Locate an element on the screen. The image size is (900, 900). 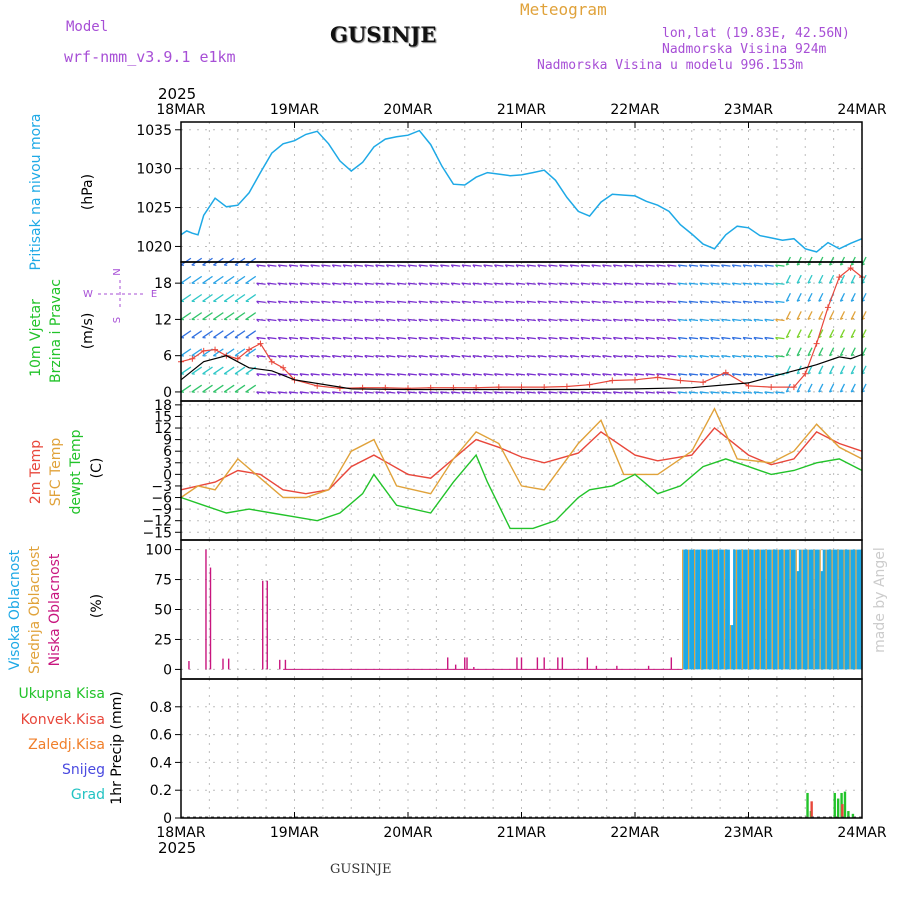
x-tick-label-bottom: 18MAR is located at coordinates (180, 833).